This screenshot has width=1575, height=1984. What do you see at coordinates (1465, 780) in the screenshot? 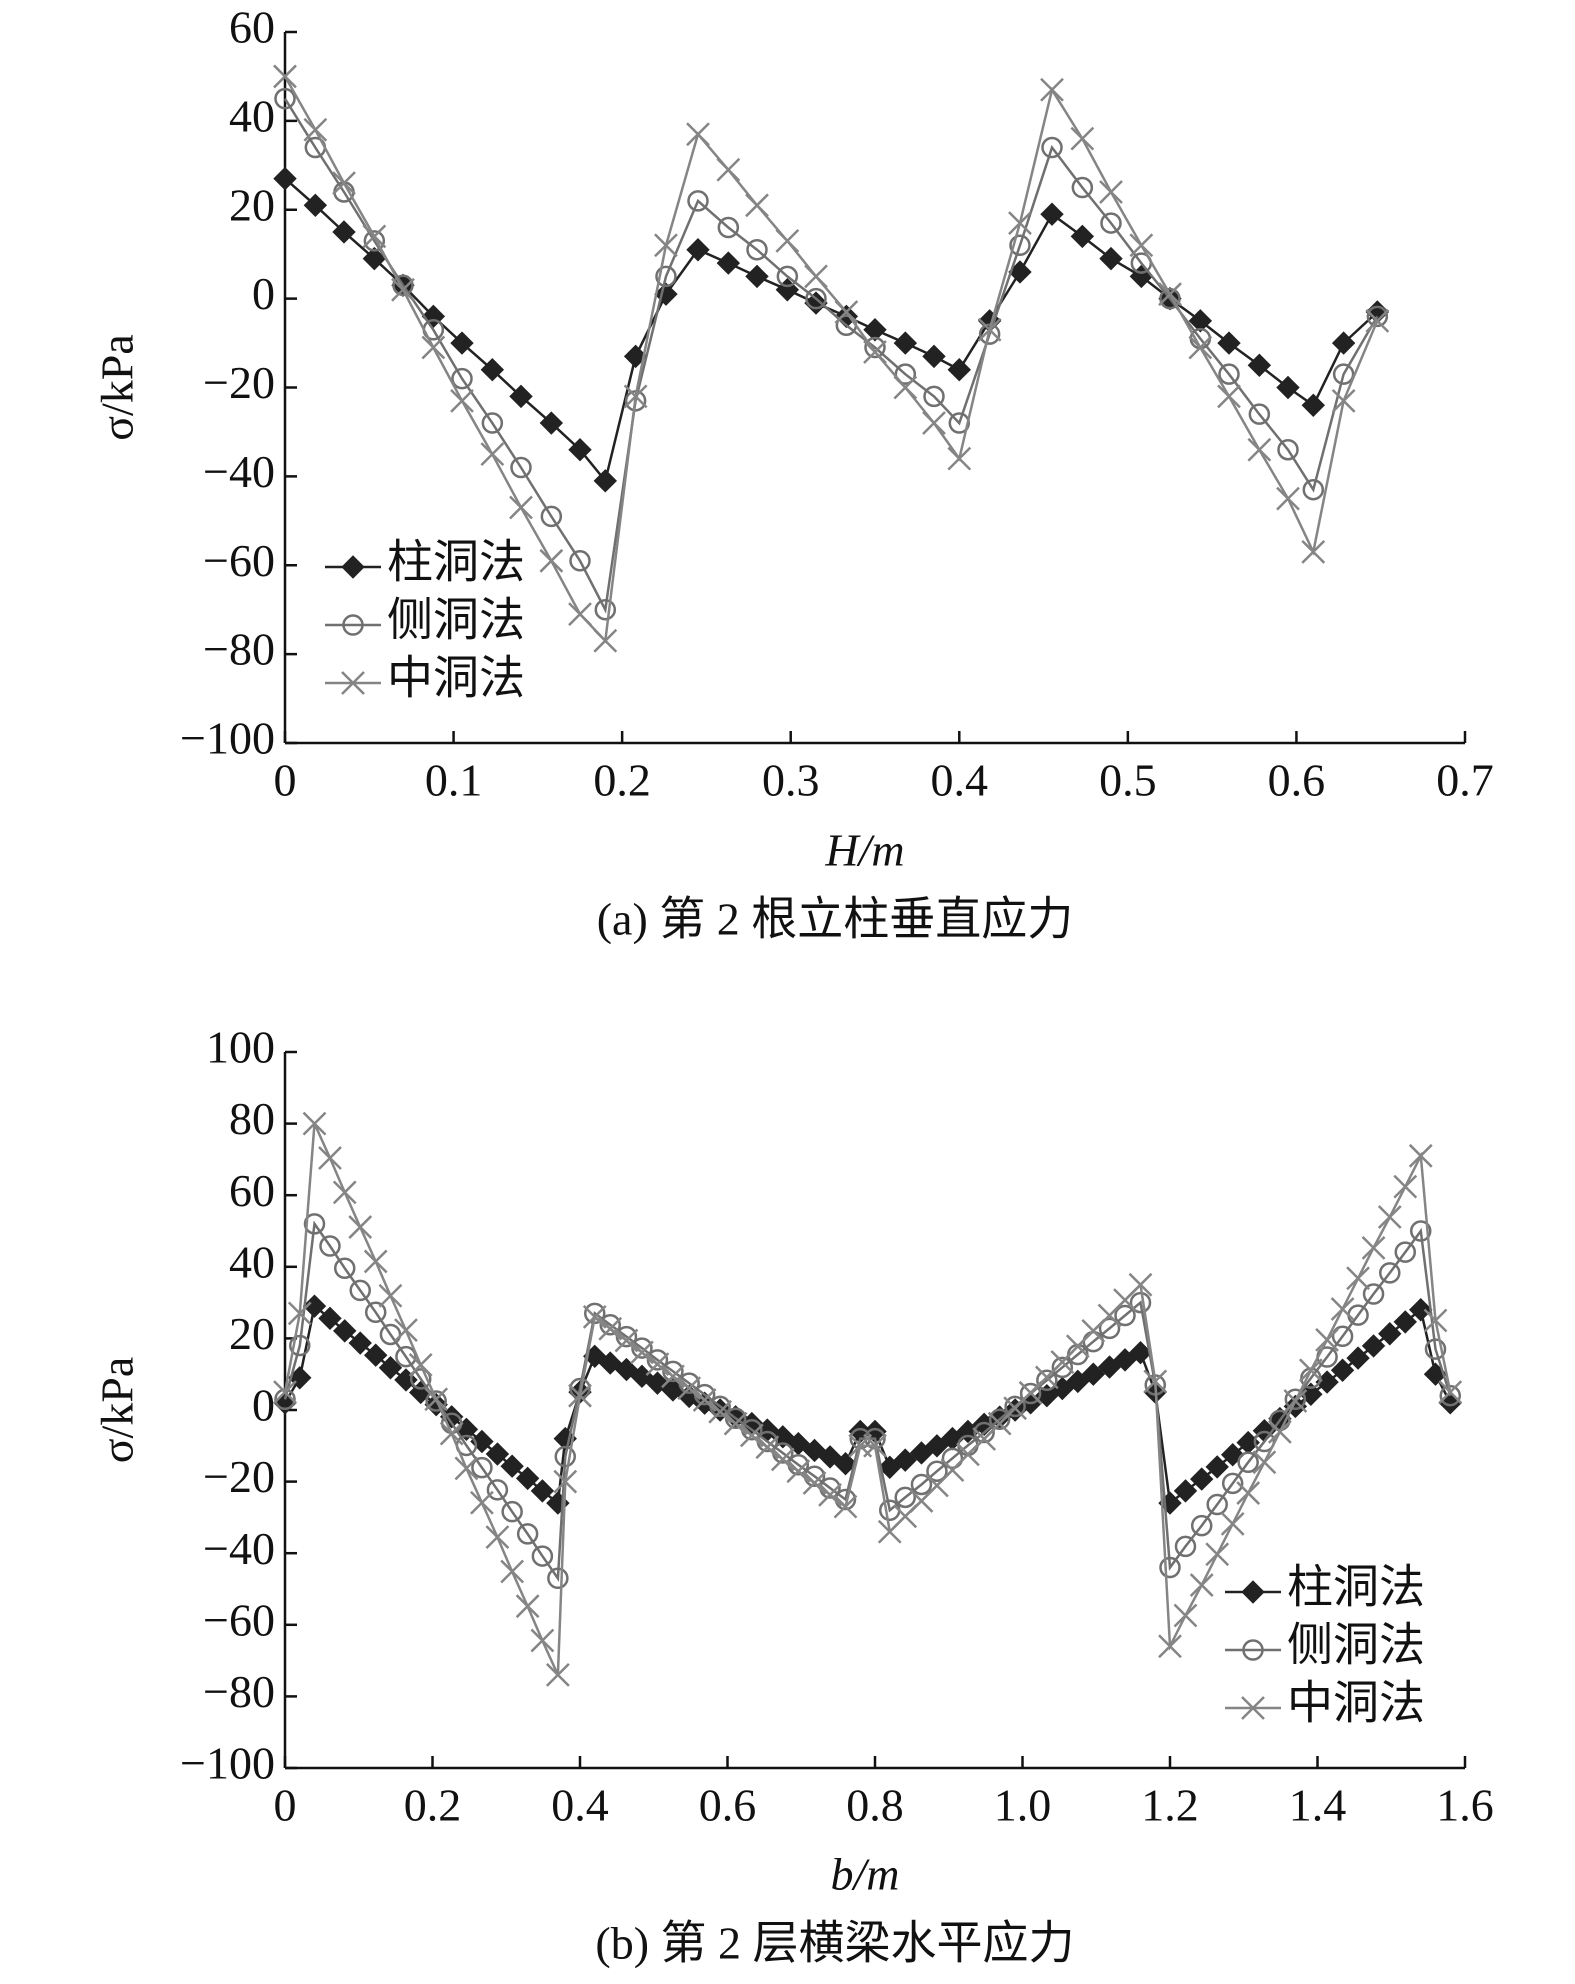
I see `x-tick-label: 0.7` at bounding box center [1465, 780].